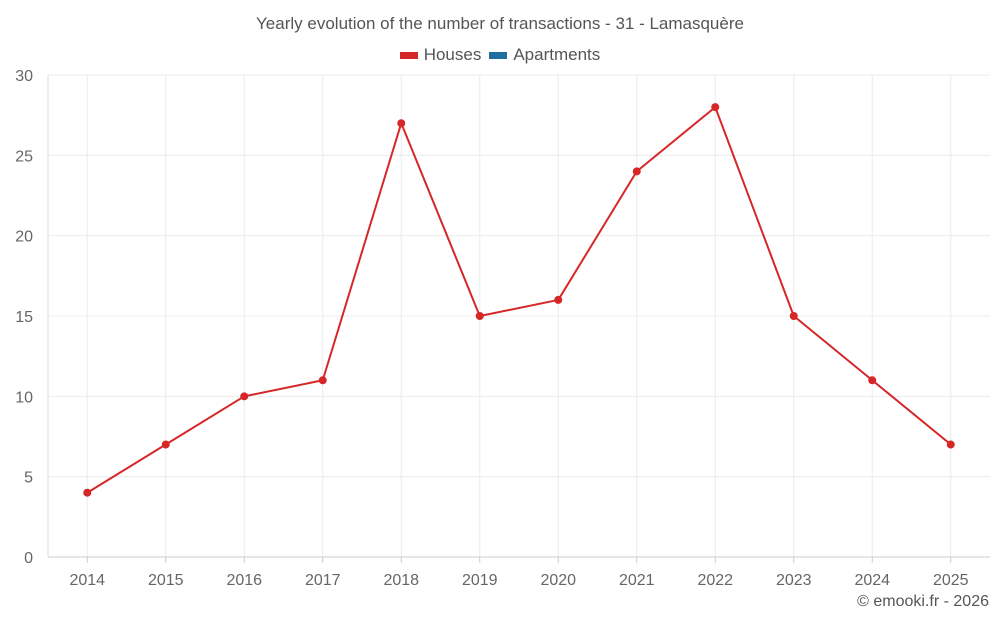 This screenshot has height=625, width=1000. I want to click on legend: Houses Apartments, so click(500, 55).